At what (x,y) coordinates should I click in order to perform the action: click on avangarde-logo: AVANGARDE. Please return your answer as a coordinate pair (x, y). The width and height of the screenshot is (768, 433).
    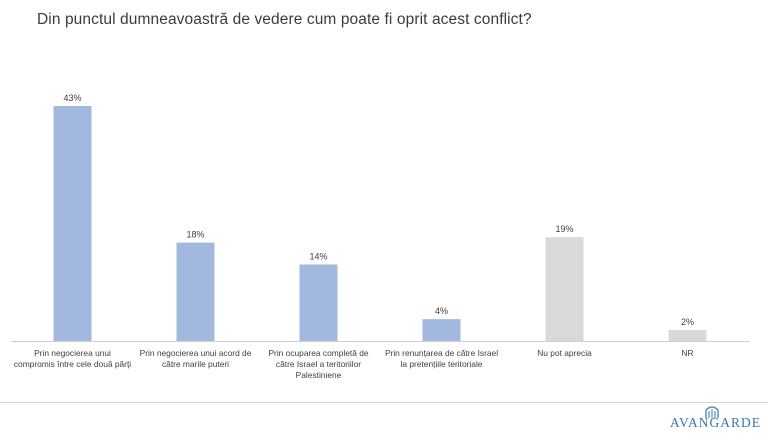
    Looking at the image, I should click on (715, 418).